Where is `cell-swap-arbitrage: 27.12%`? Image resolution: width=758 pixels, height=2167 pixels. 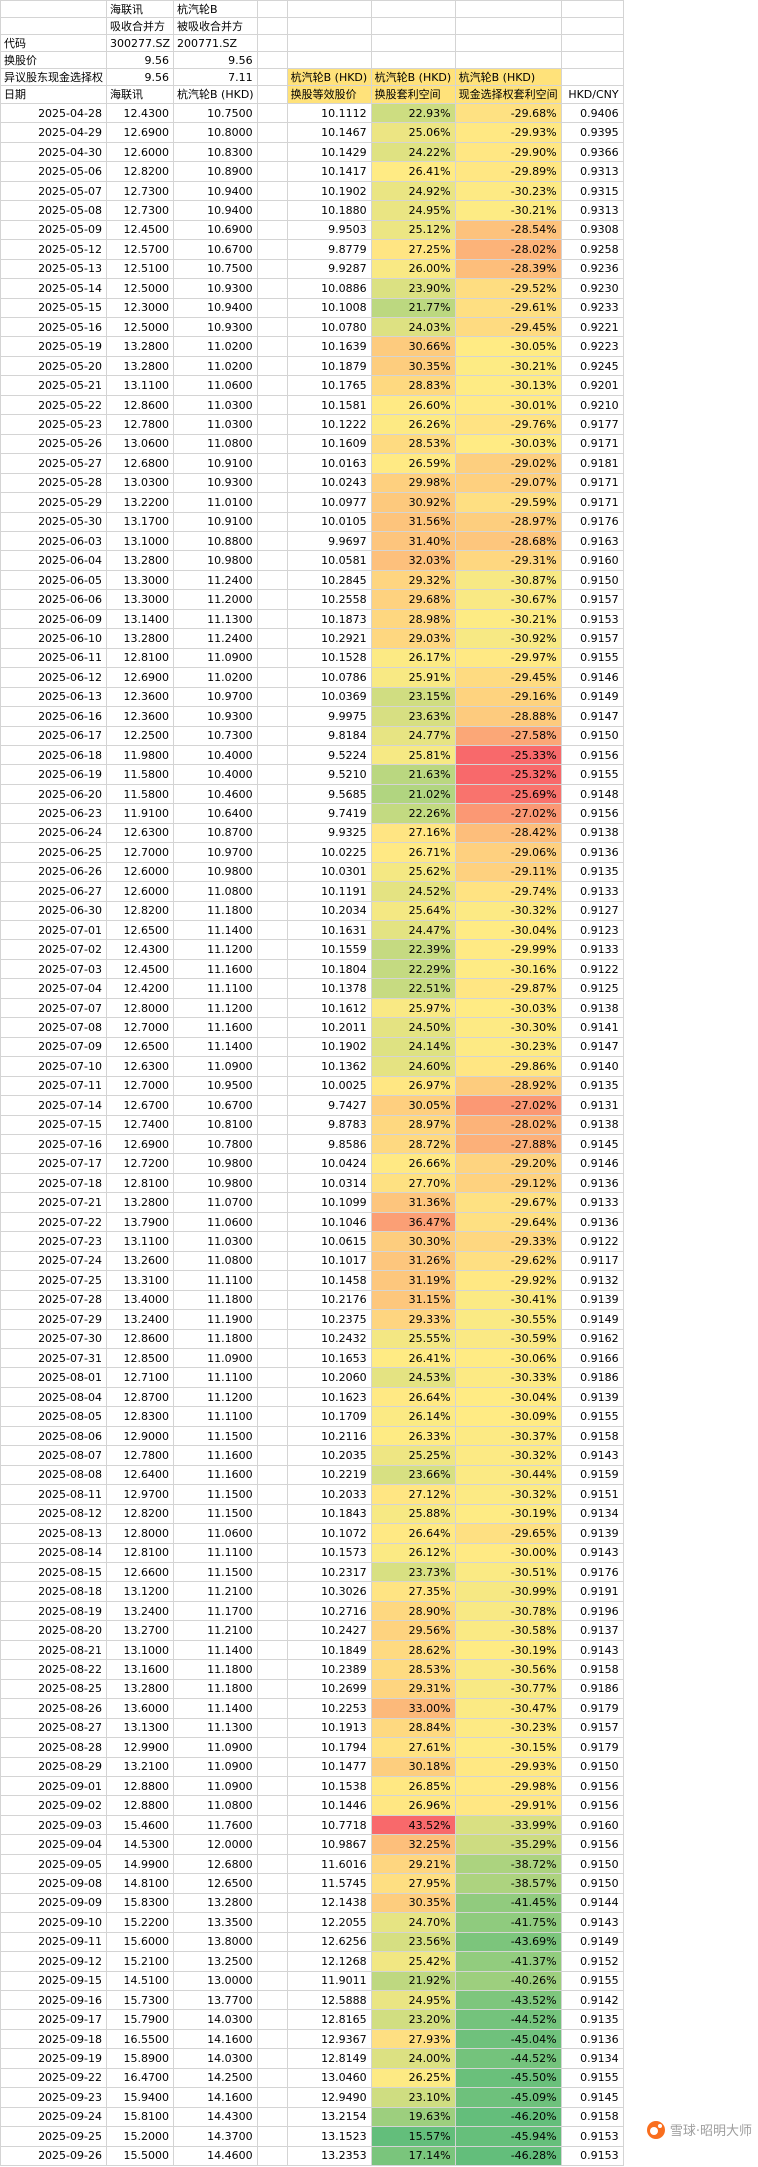
cell-swap-arbitrage: 27.12% is located at coordinates (413, 1495).